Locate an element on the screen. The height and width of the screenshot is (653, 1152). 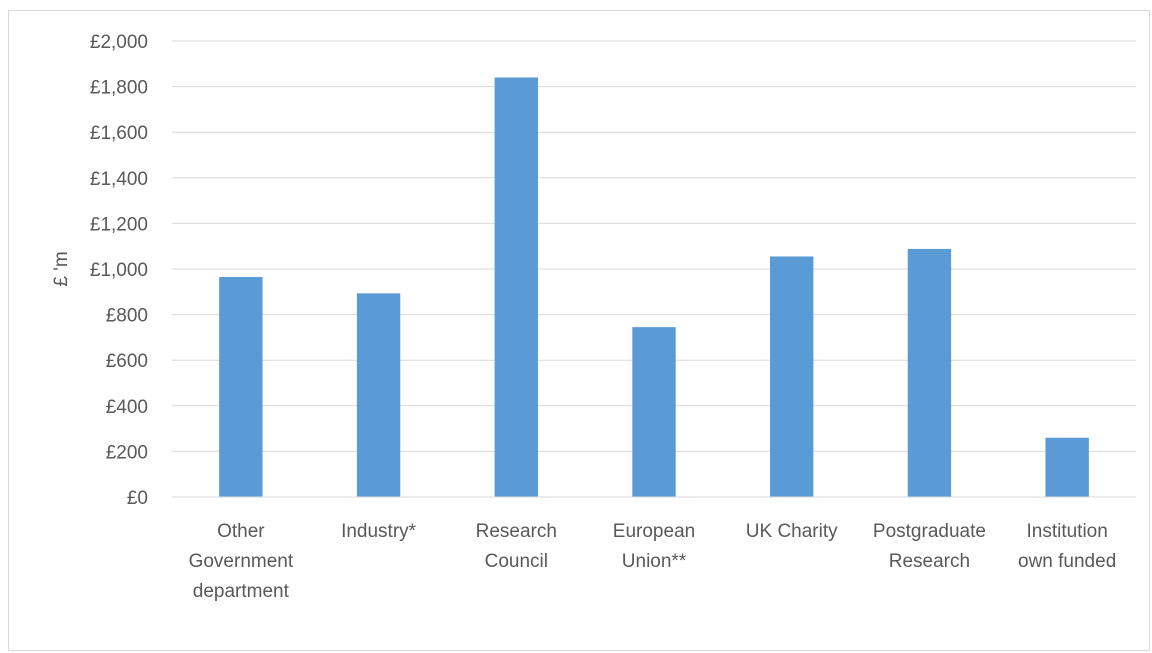
y-tick-label: £2,000 is located at coordinates (119, 42).